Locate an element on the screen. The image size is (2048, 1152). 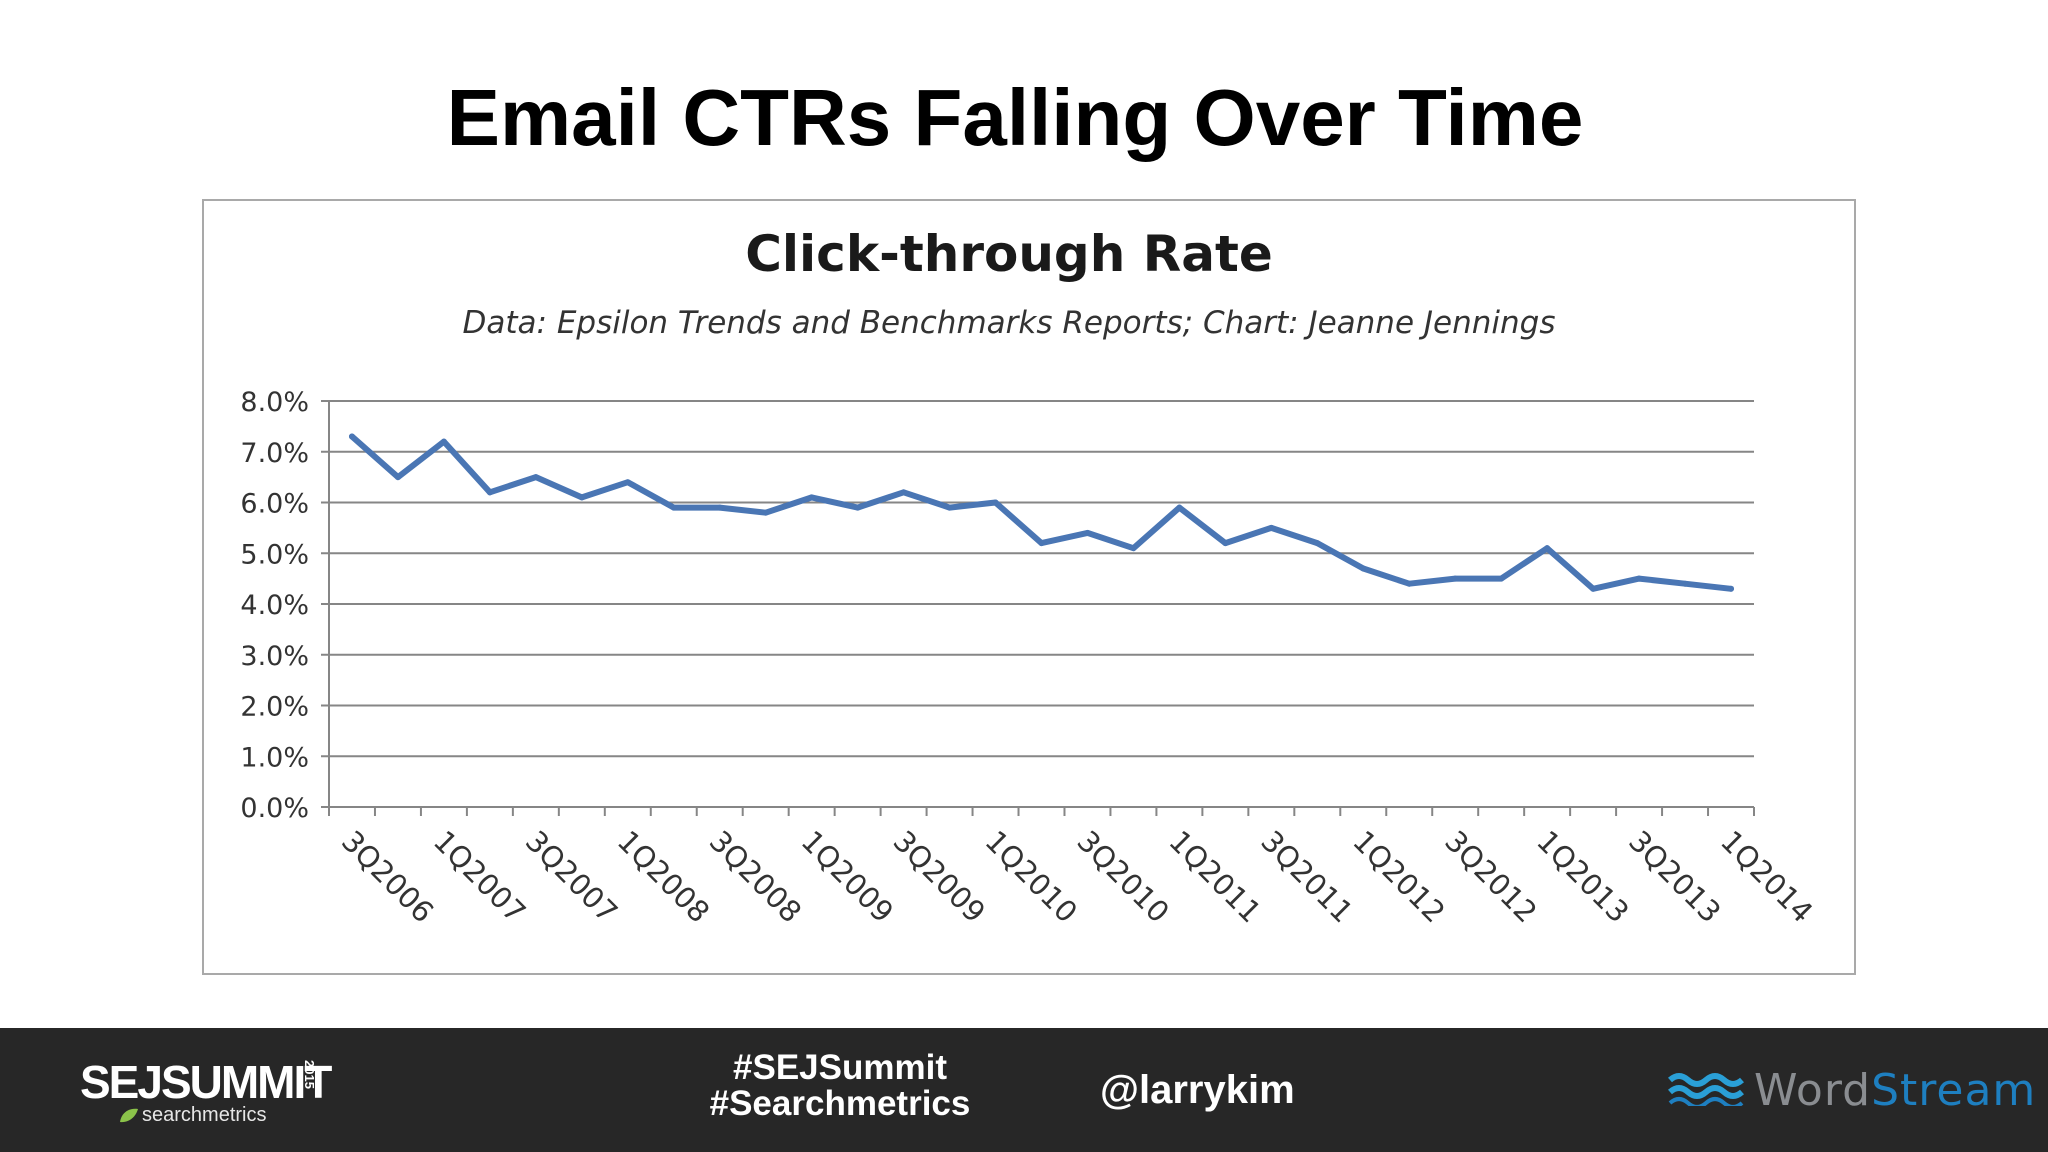
y-tick-label: 5.0% is located at coordinates (274, 554).